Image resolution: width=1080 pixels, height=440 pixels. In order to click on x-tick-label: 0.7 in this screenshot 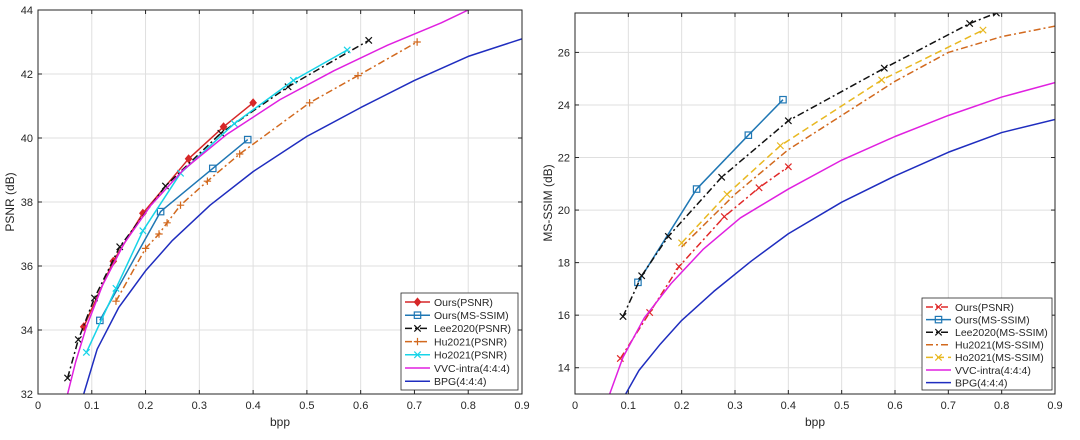, I will do `click(414, 406)`.